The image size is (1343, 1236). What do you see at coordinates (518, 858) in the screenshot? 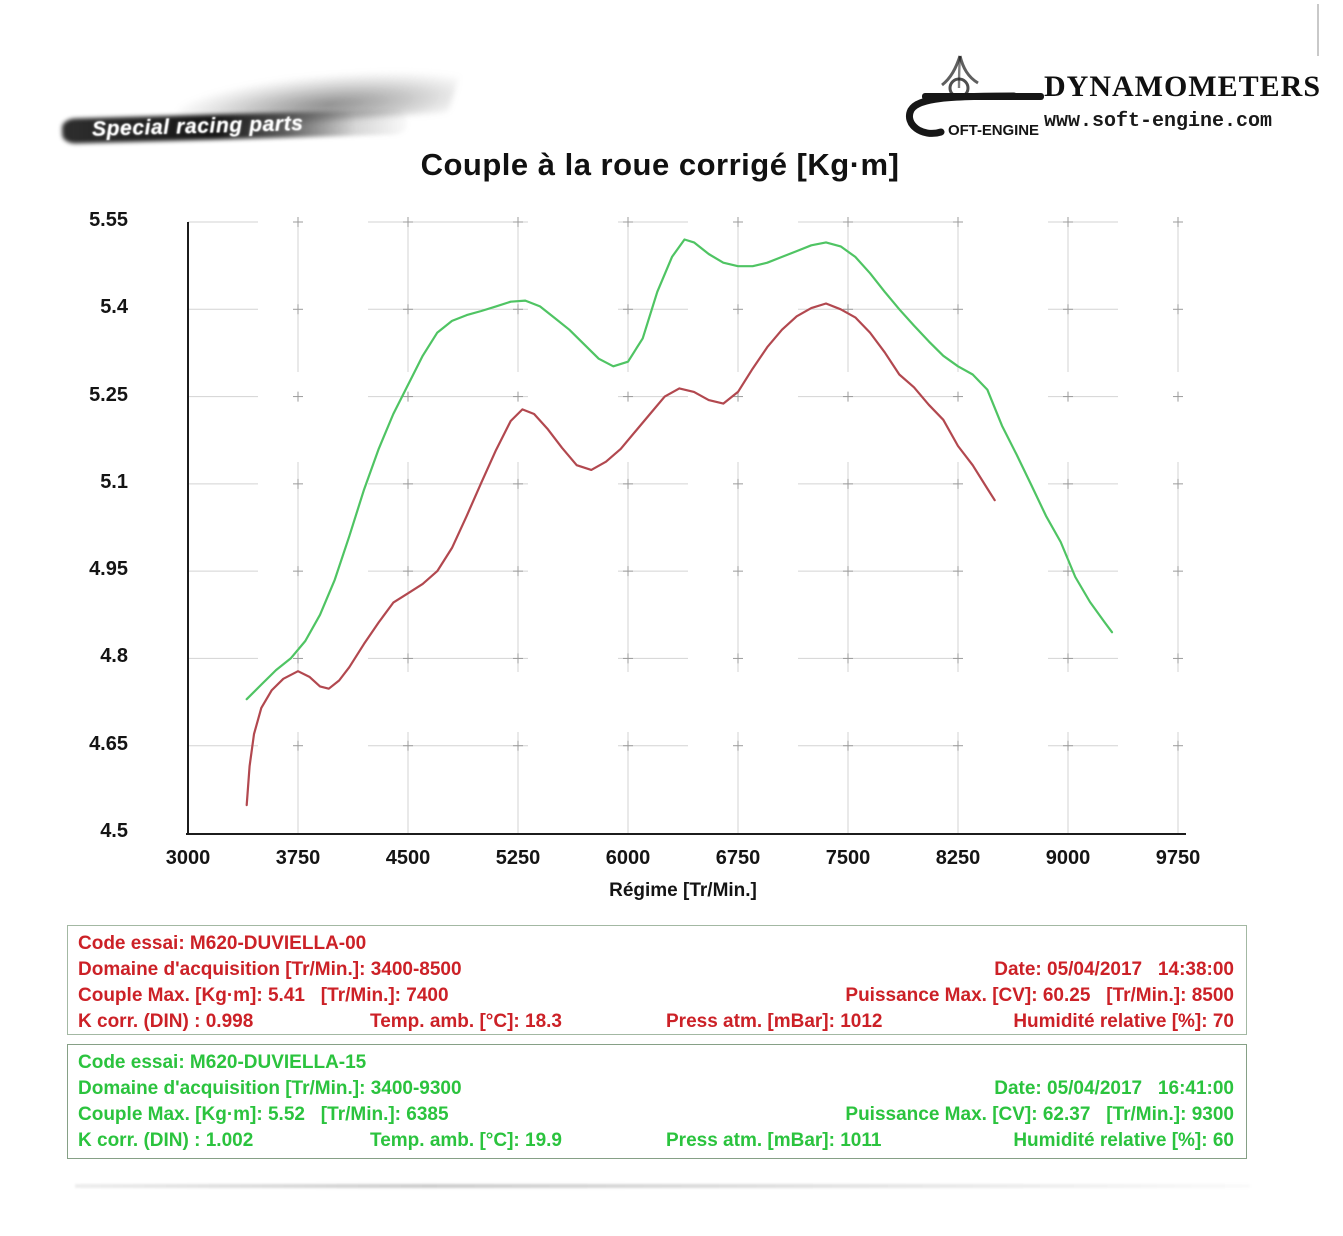
I see `x-tick-label: 5250` at bounding box center [518, 858].